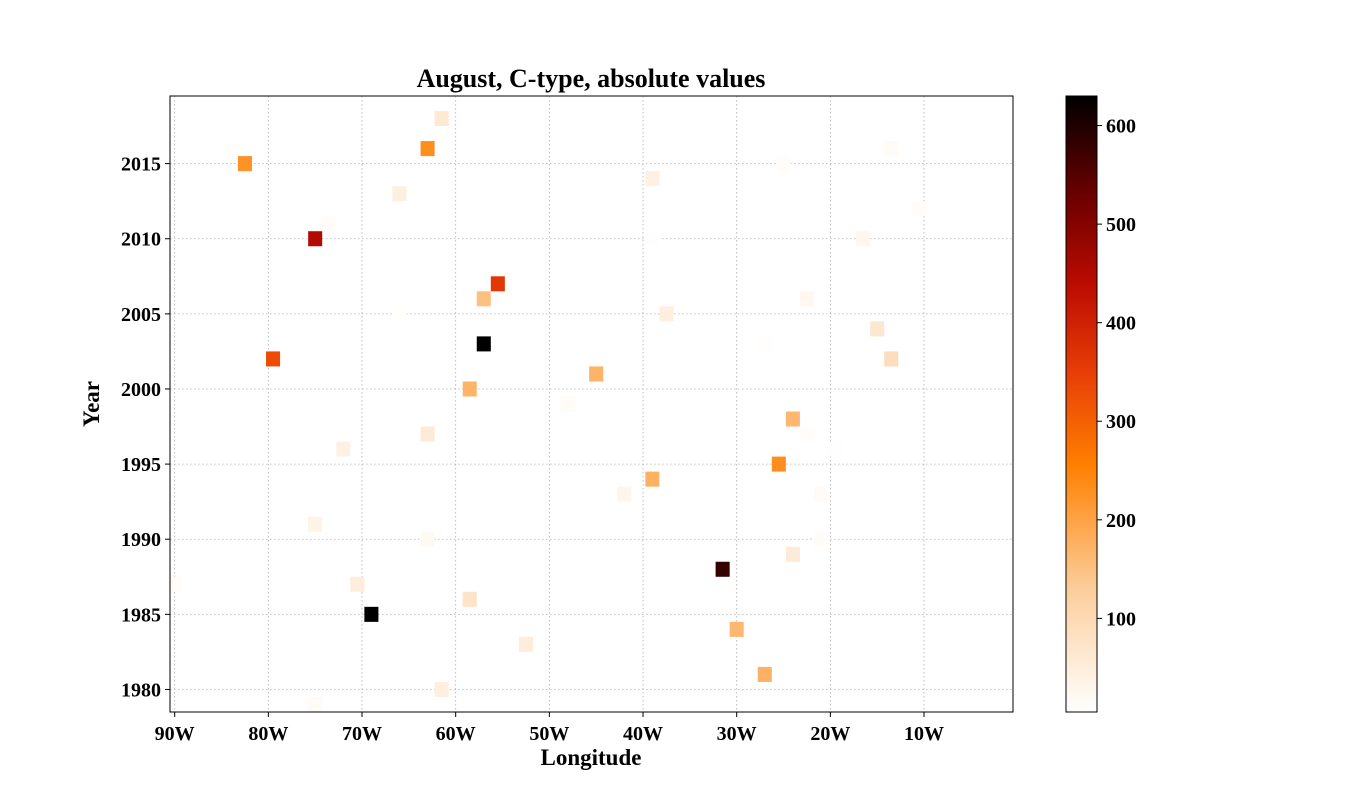 Image resolution: width=1360 pixels, height=800 pixels. Describe the element at coordinates (141, 165) in the screenshot. I see `y-tick-label: 2015` at that location.